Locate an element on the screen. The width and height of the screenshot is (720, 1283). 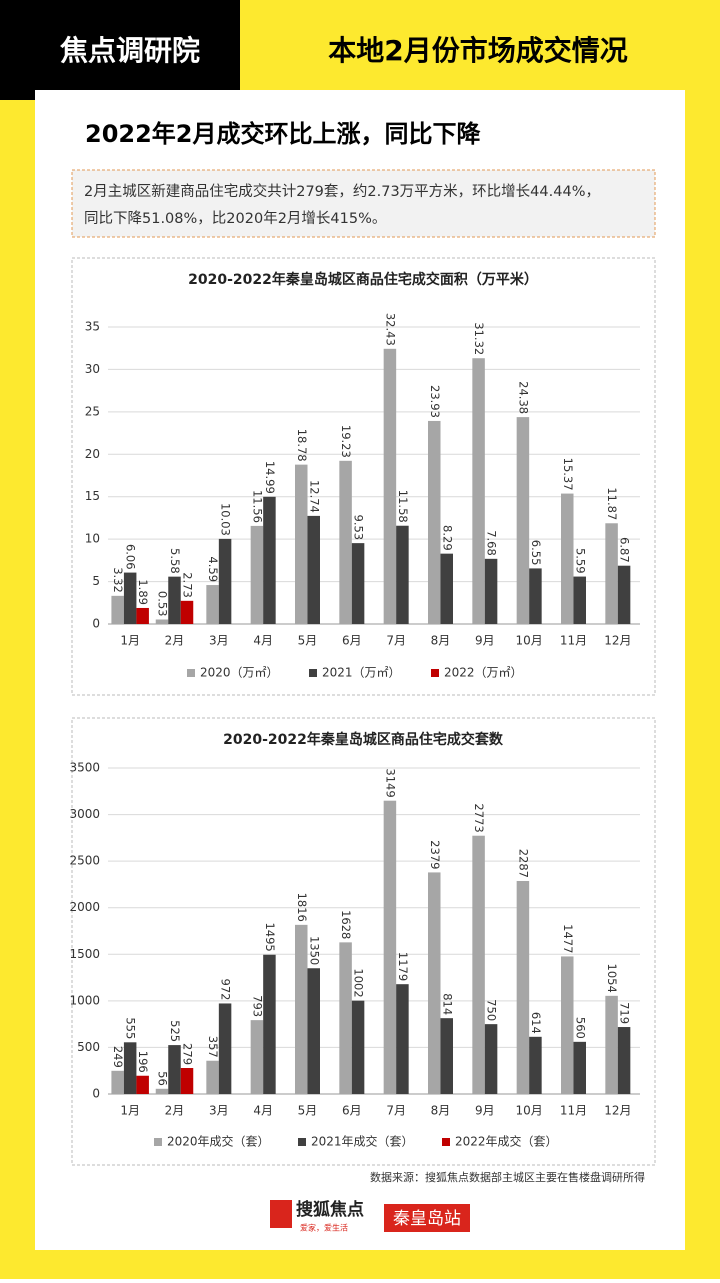
y-tick-label: 500 is located at coordinates (88, 1047).